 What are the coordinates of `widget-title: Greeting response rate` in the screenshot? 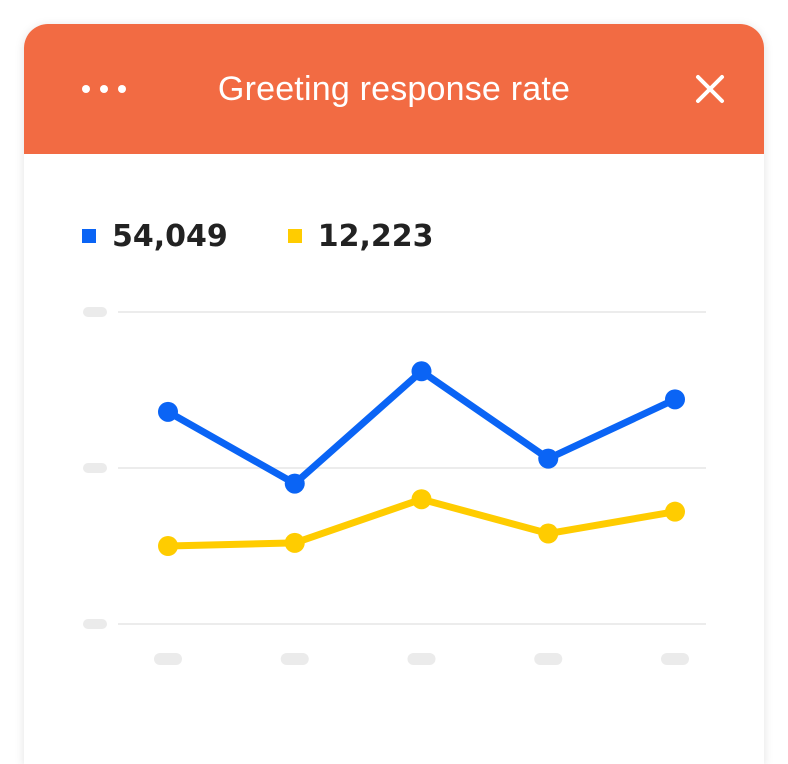 It's located at (394, 88).